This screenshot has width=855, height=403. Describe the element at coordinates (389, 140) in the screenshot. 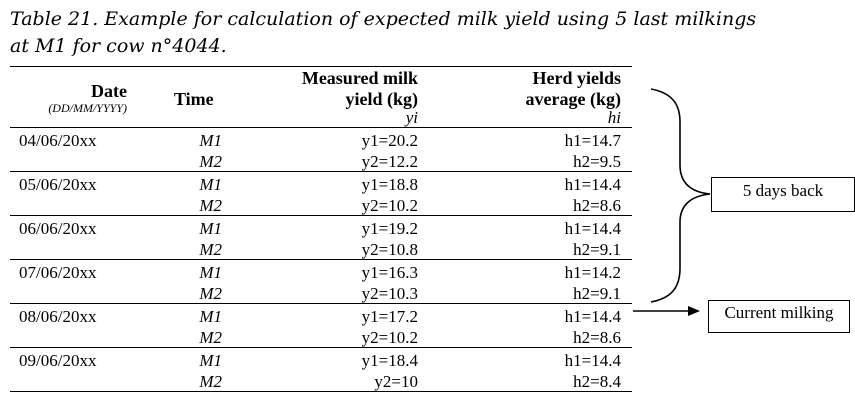

I see `row-yield-1: y1=20.2` at that location.